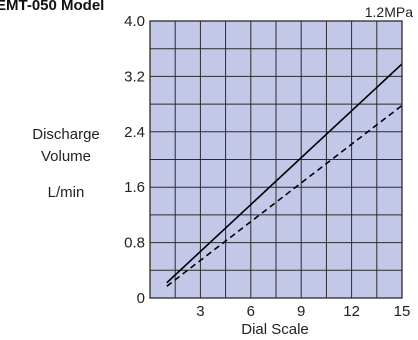 The image size is (418, 340). Describe the element at coordinates (134, 21) in the screenshot. I see `y-tick-label: 4.0` at that location.